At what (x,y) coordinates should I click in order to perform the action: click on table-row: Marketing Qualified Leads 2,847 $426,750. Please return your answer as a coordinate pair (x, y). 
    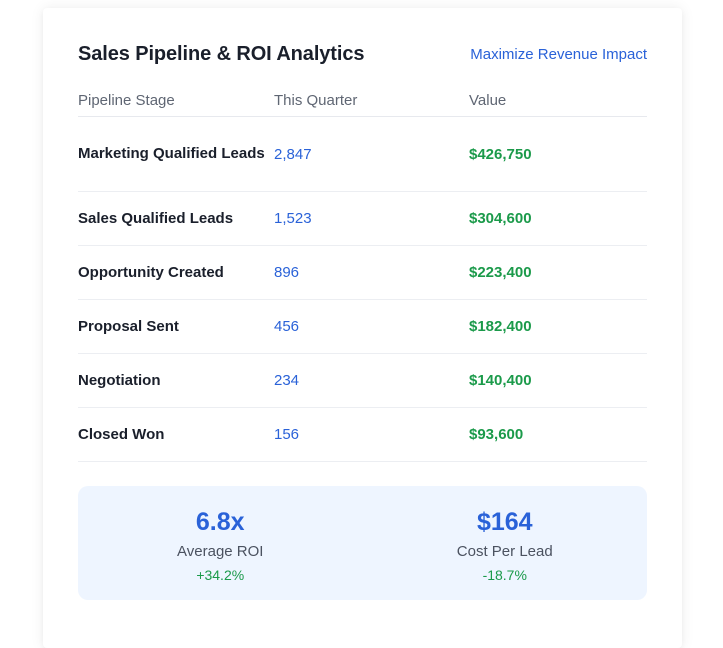
    Looking at the image, I should click on (362, 154).